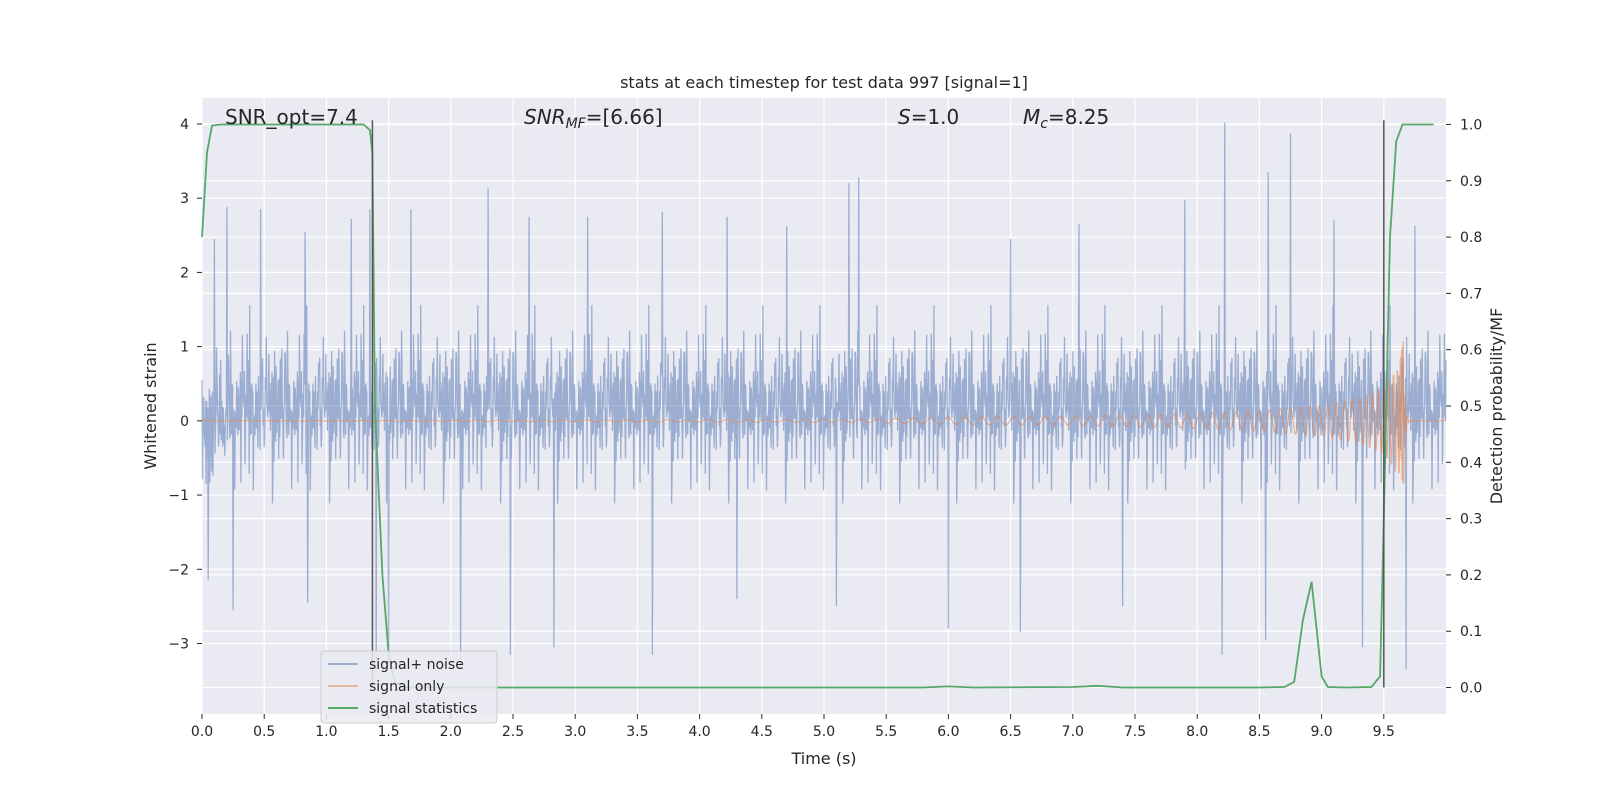  Describe the element at coordinates (886, 732) in the screenshot. I see `x-tick-label: 5.5` at that location.